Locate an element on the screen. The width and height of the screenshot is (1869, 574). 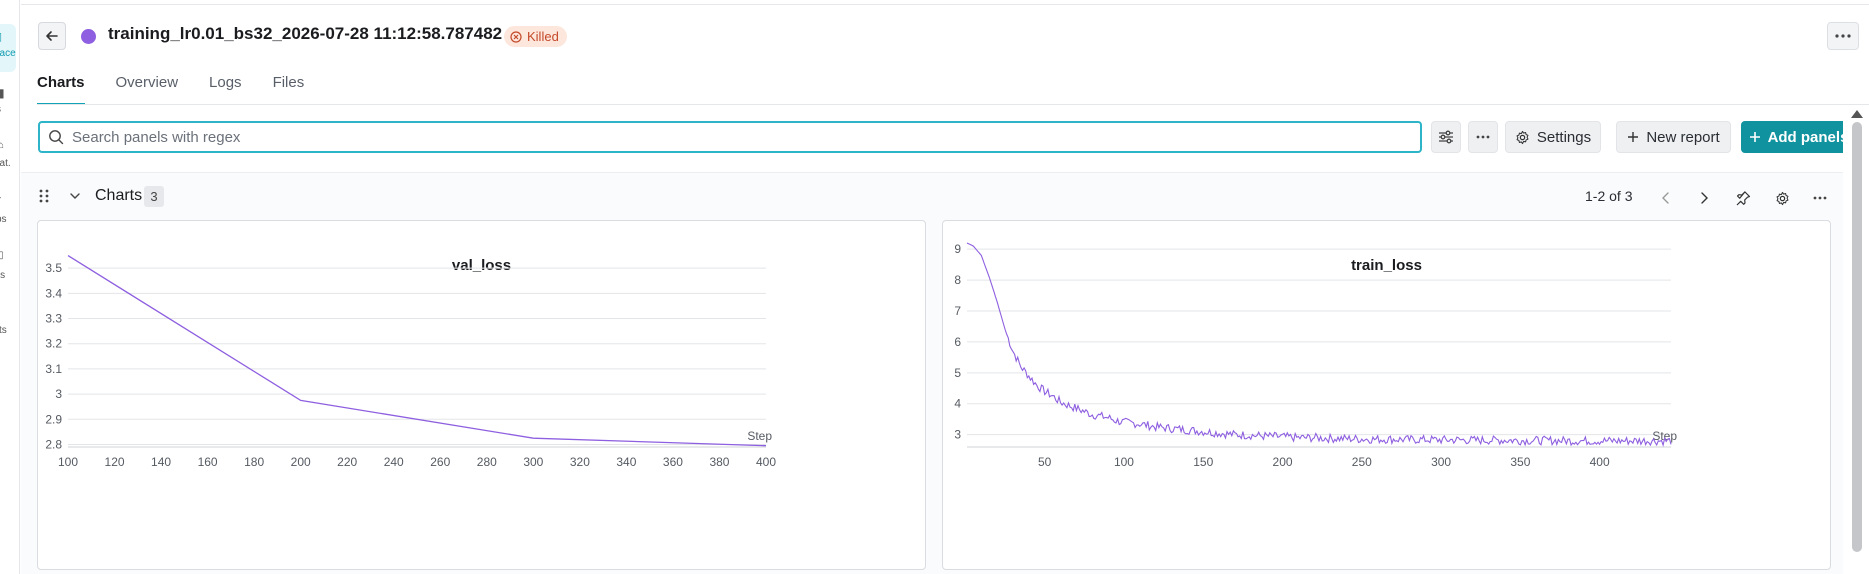
page-scrollbar is located at coordinates (1856, 341).